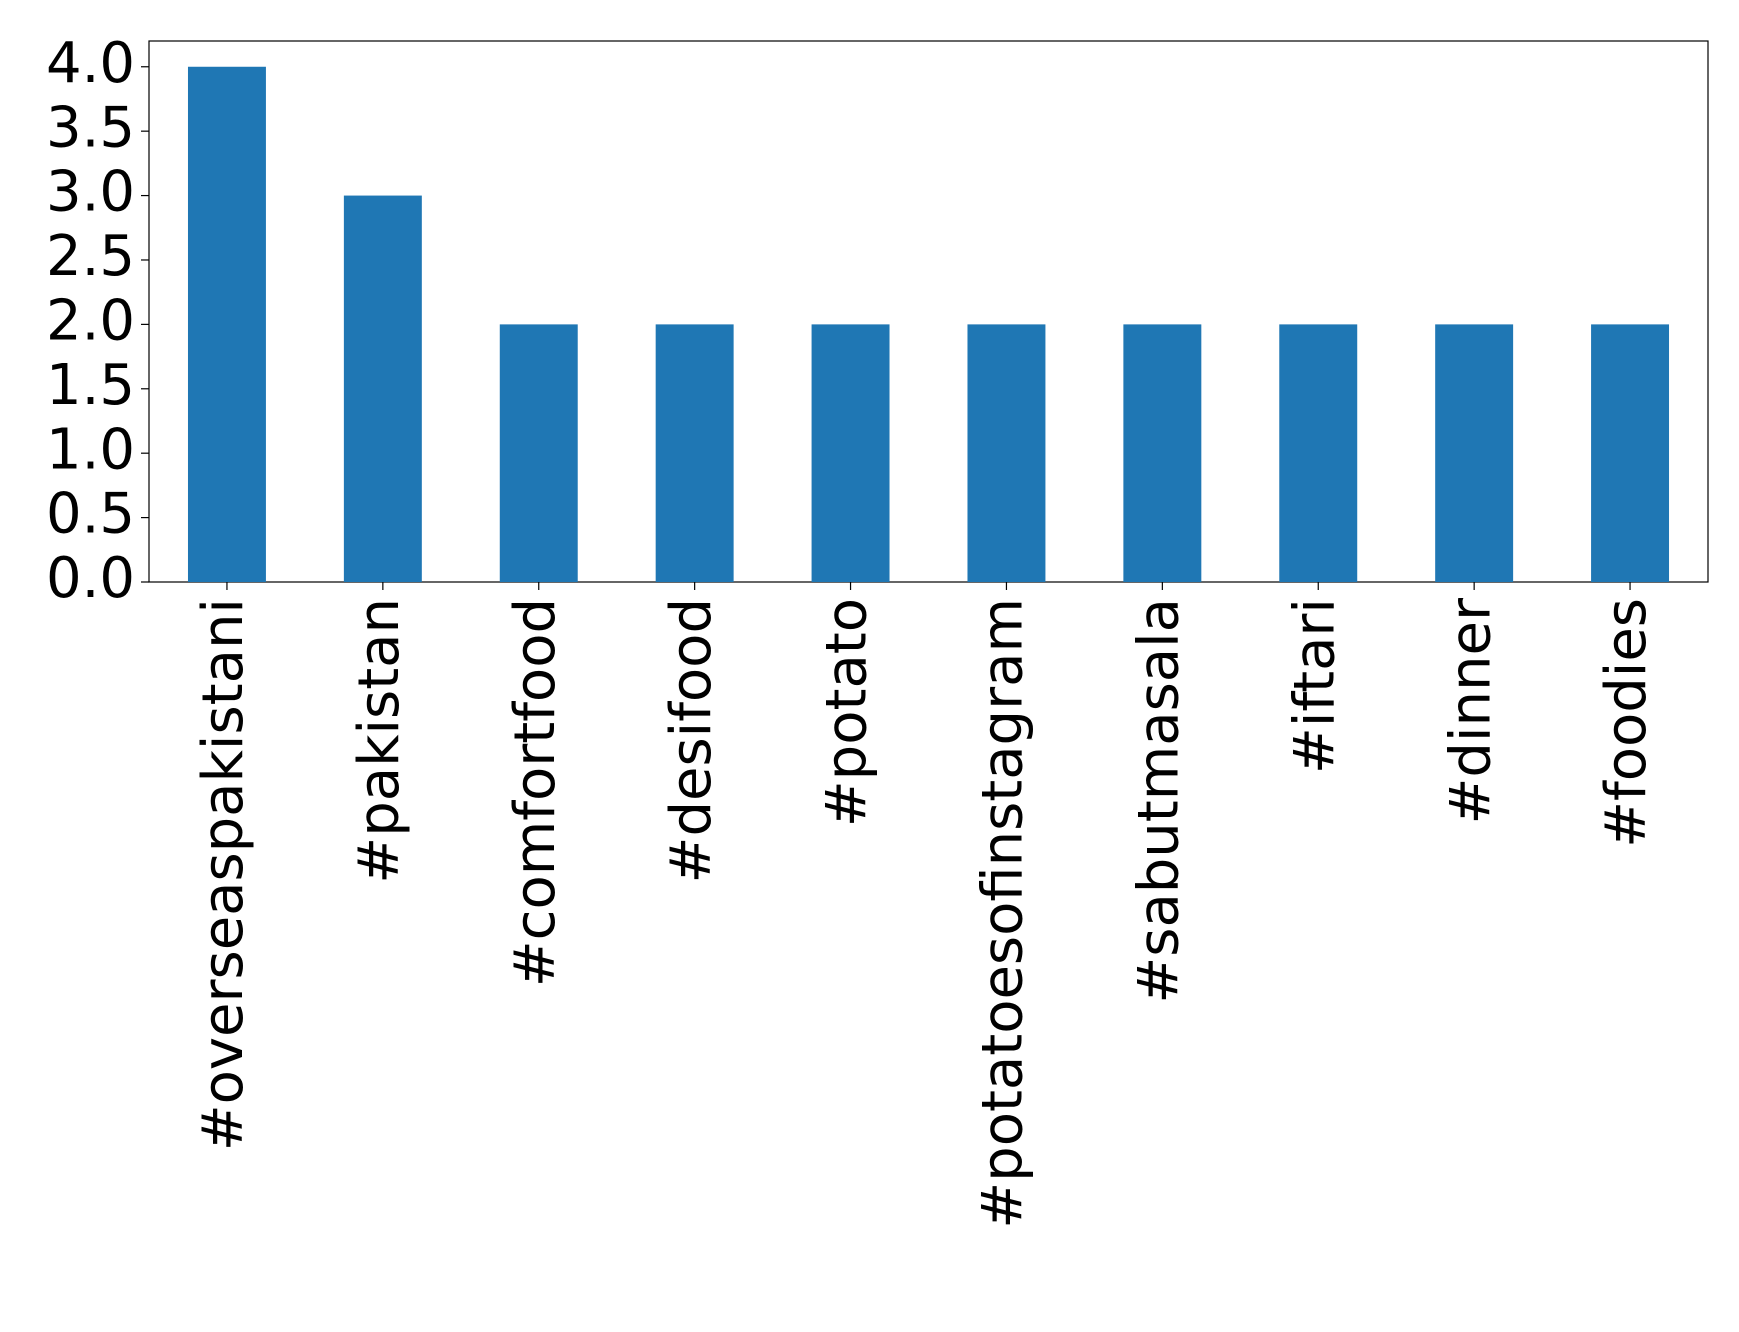  Describe the element at coordinates (1158, 801) in the screenshot. I see `x-tick-label: #sabutmasala` at that location.